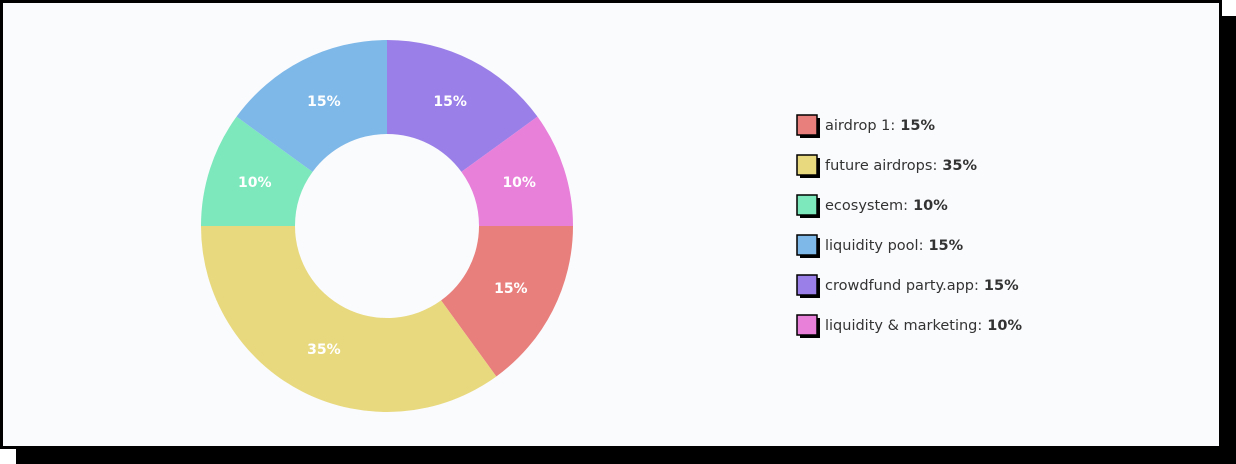 Image resolution: width=1236 pixels, height=464 pixels. I want to click on legend-entry: liquidity & marketing: 10%, so click(923, 326).